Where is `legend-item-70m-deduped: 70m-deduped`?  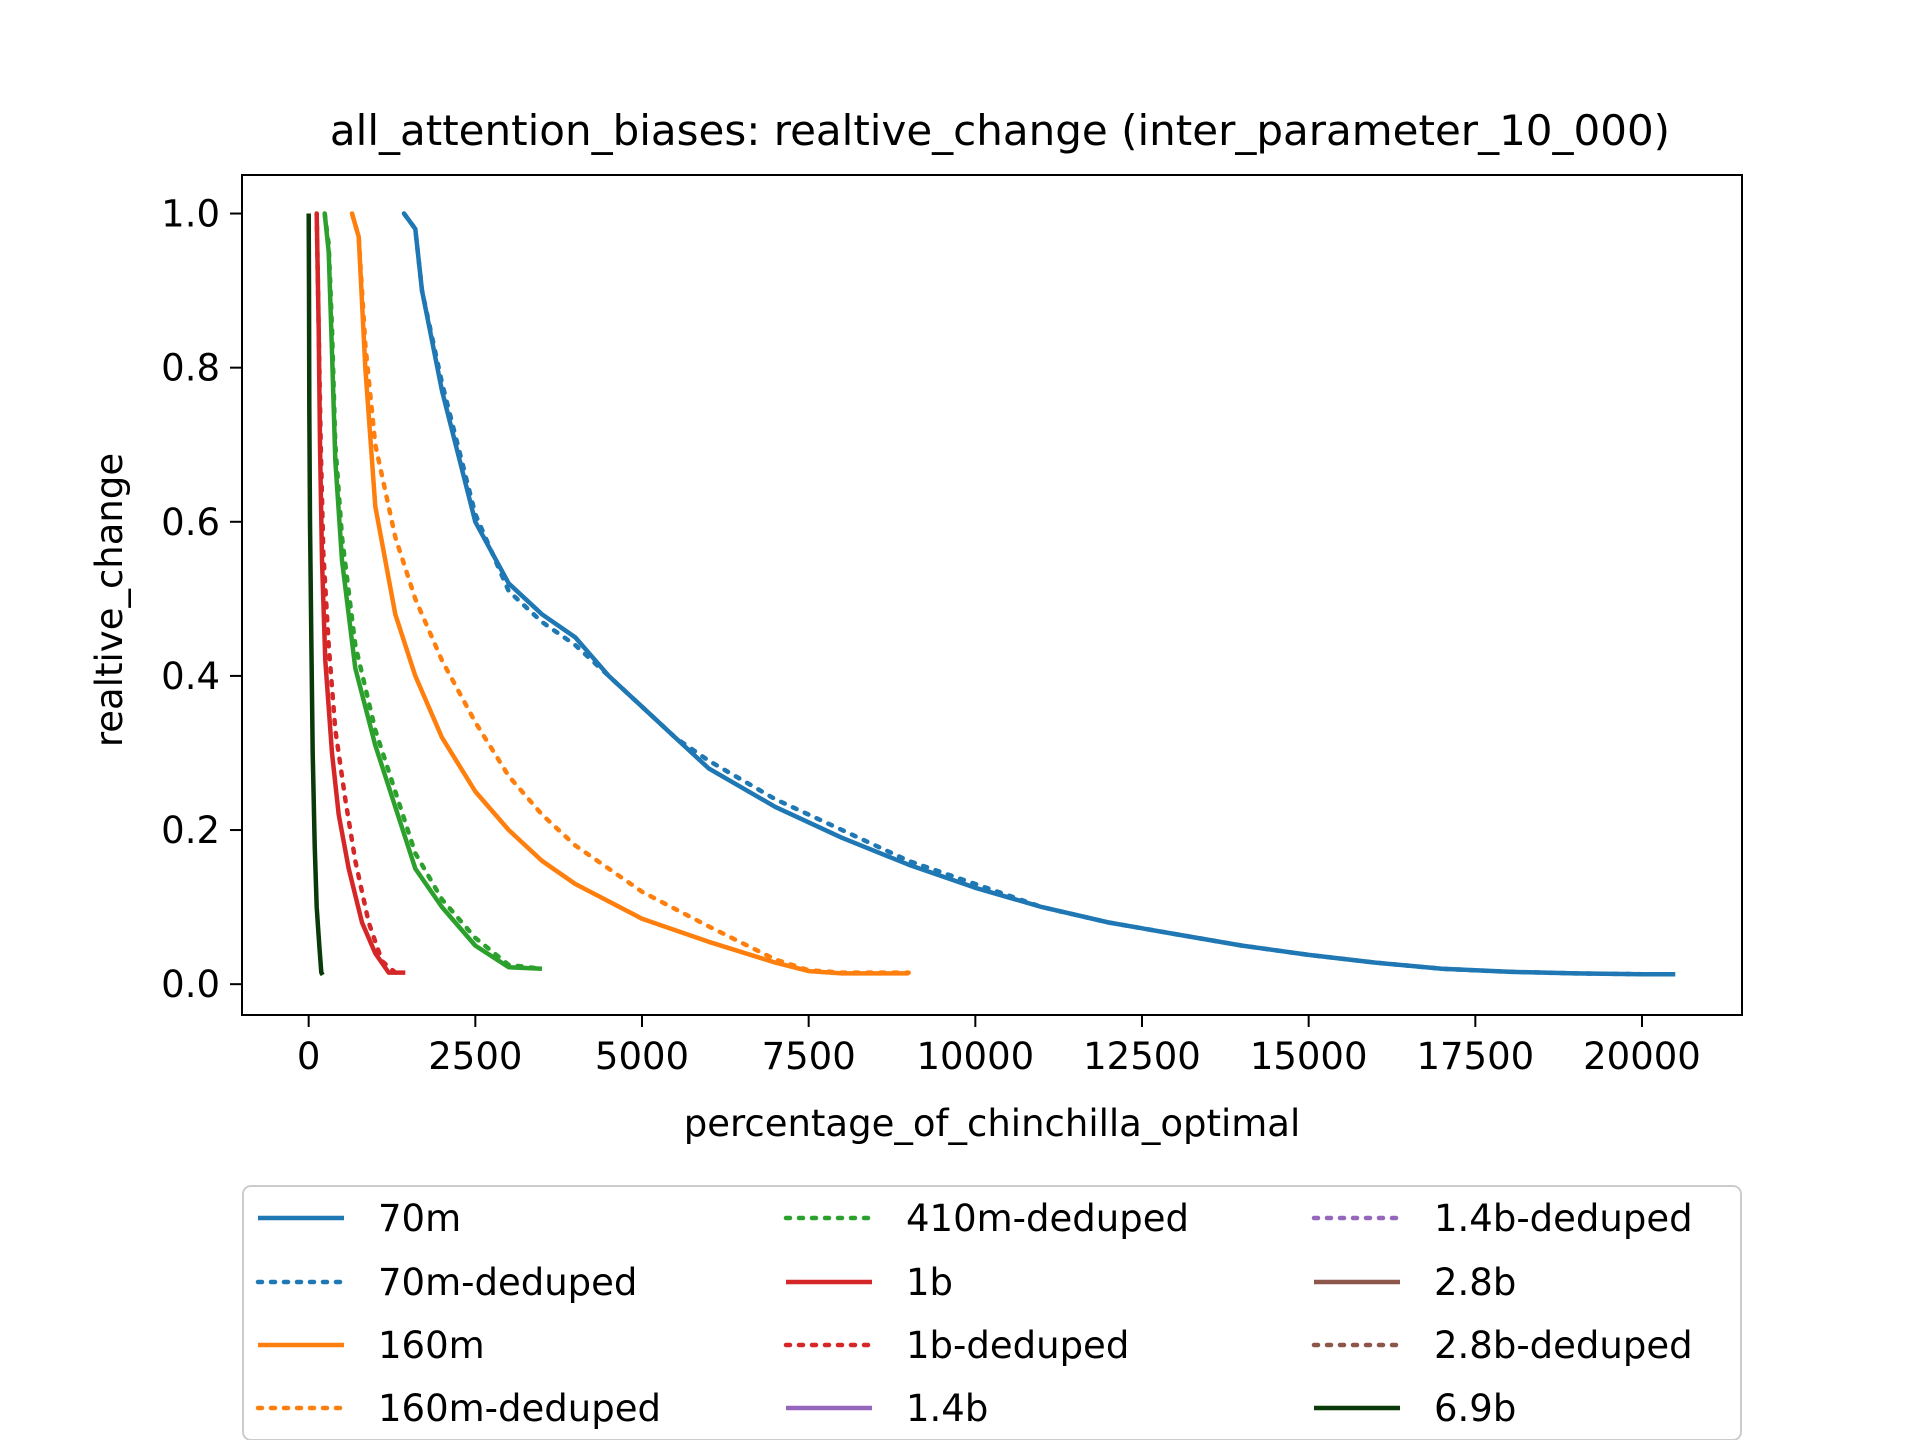 legend-item-70m-deduped: 70m-deduped is located at coordinates (446, 1282).